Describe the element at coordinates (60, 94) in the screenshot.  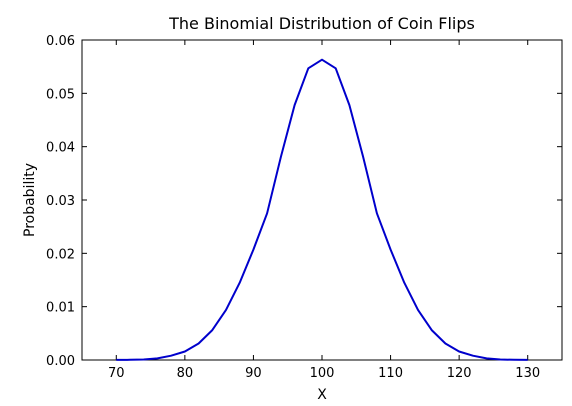
I see `y-tick-label: 0.05` at that location.